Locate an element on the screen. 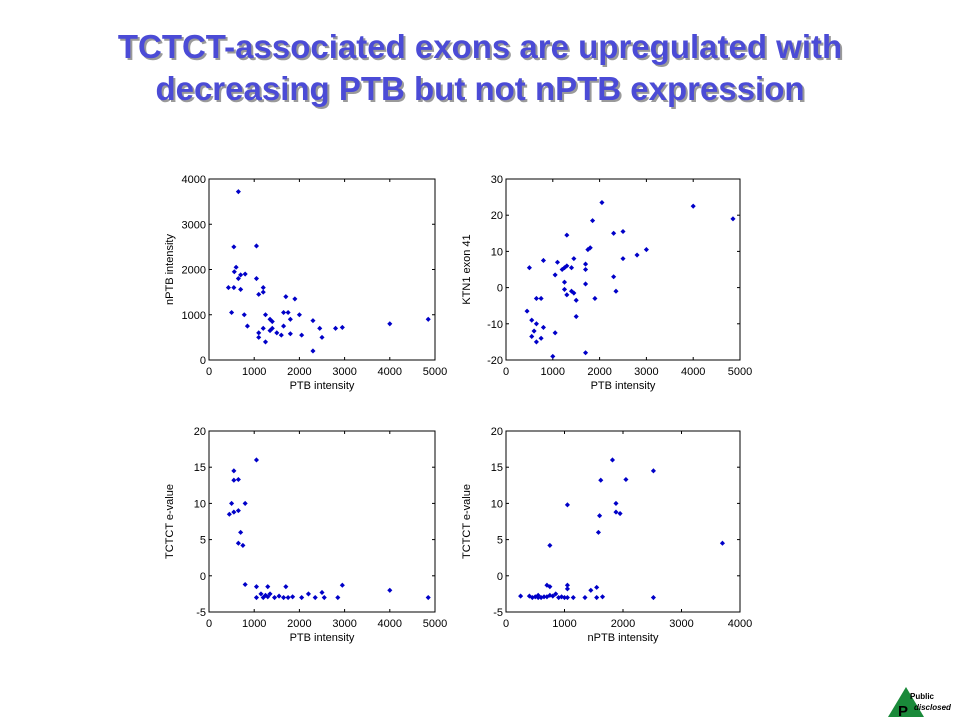 This screenshot has height=720, width=960. y-tick-label: 15 is located at coordinates (497, 468).